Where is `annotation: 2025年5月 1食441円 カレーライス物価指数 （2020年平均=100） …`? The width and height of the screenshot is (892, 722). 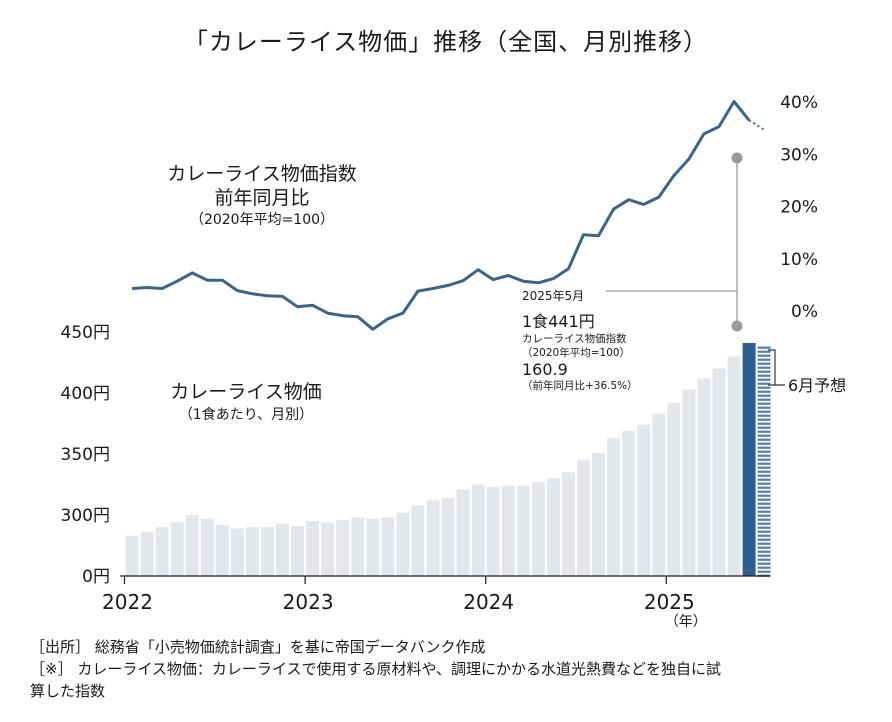
annotation: 2025年5月 1食441円 カレーライス物価指数 （2020年平均=100） … is located at coordinates (632, 272).